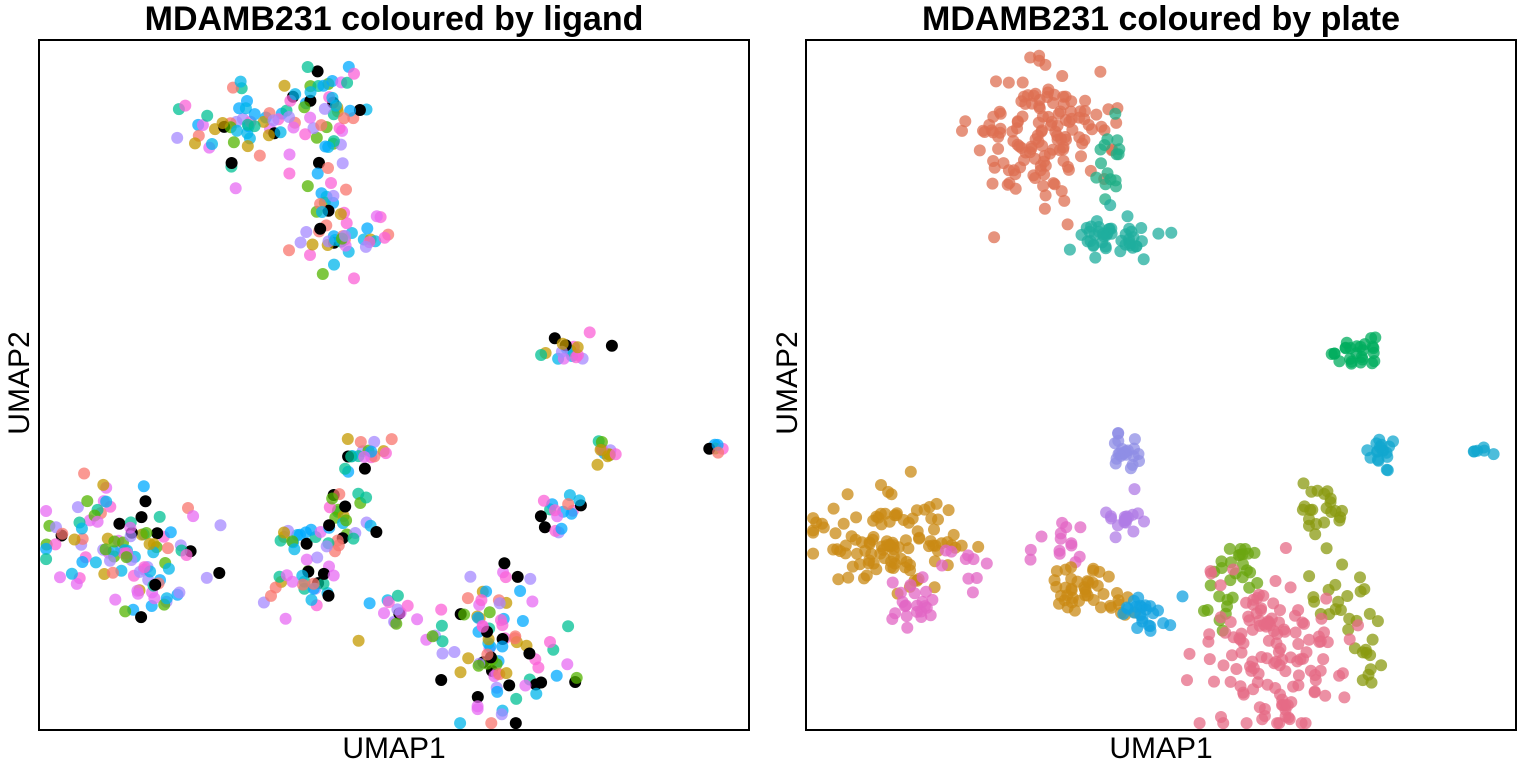 The image size is (1536, 768). I want to click on y-axis-label: UMAP2, so click(19, 383).